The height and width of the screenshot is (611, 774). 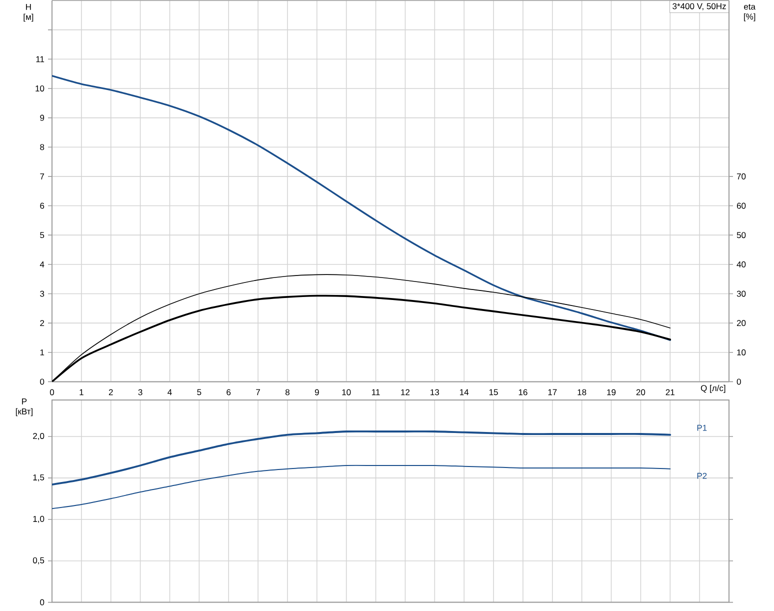 What do you see at coordinates (741, 176) in the screenshot?
I see `y2-tick-label: 70` at bounding box center [741, 176].